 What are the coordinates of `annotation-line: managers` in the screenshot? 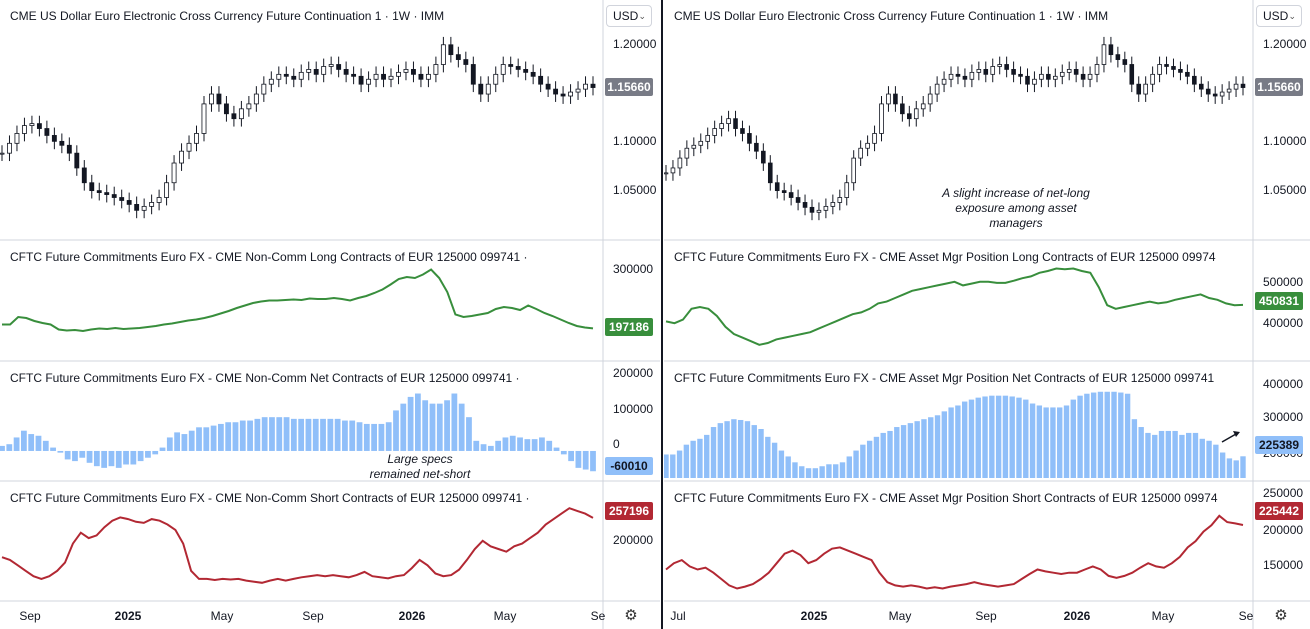 It's located at (1016, 223).